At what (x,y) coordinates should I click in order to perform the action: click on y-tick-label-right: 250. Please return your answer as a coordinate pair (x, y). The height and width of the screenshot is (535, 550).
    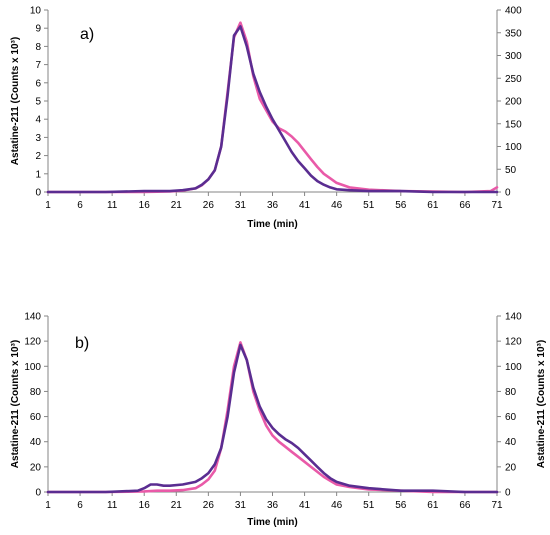
    Looking at the image, I should click on (513, 79).